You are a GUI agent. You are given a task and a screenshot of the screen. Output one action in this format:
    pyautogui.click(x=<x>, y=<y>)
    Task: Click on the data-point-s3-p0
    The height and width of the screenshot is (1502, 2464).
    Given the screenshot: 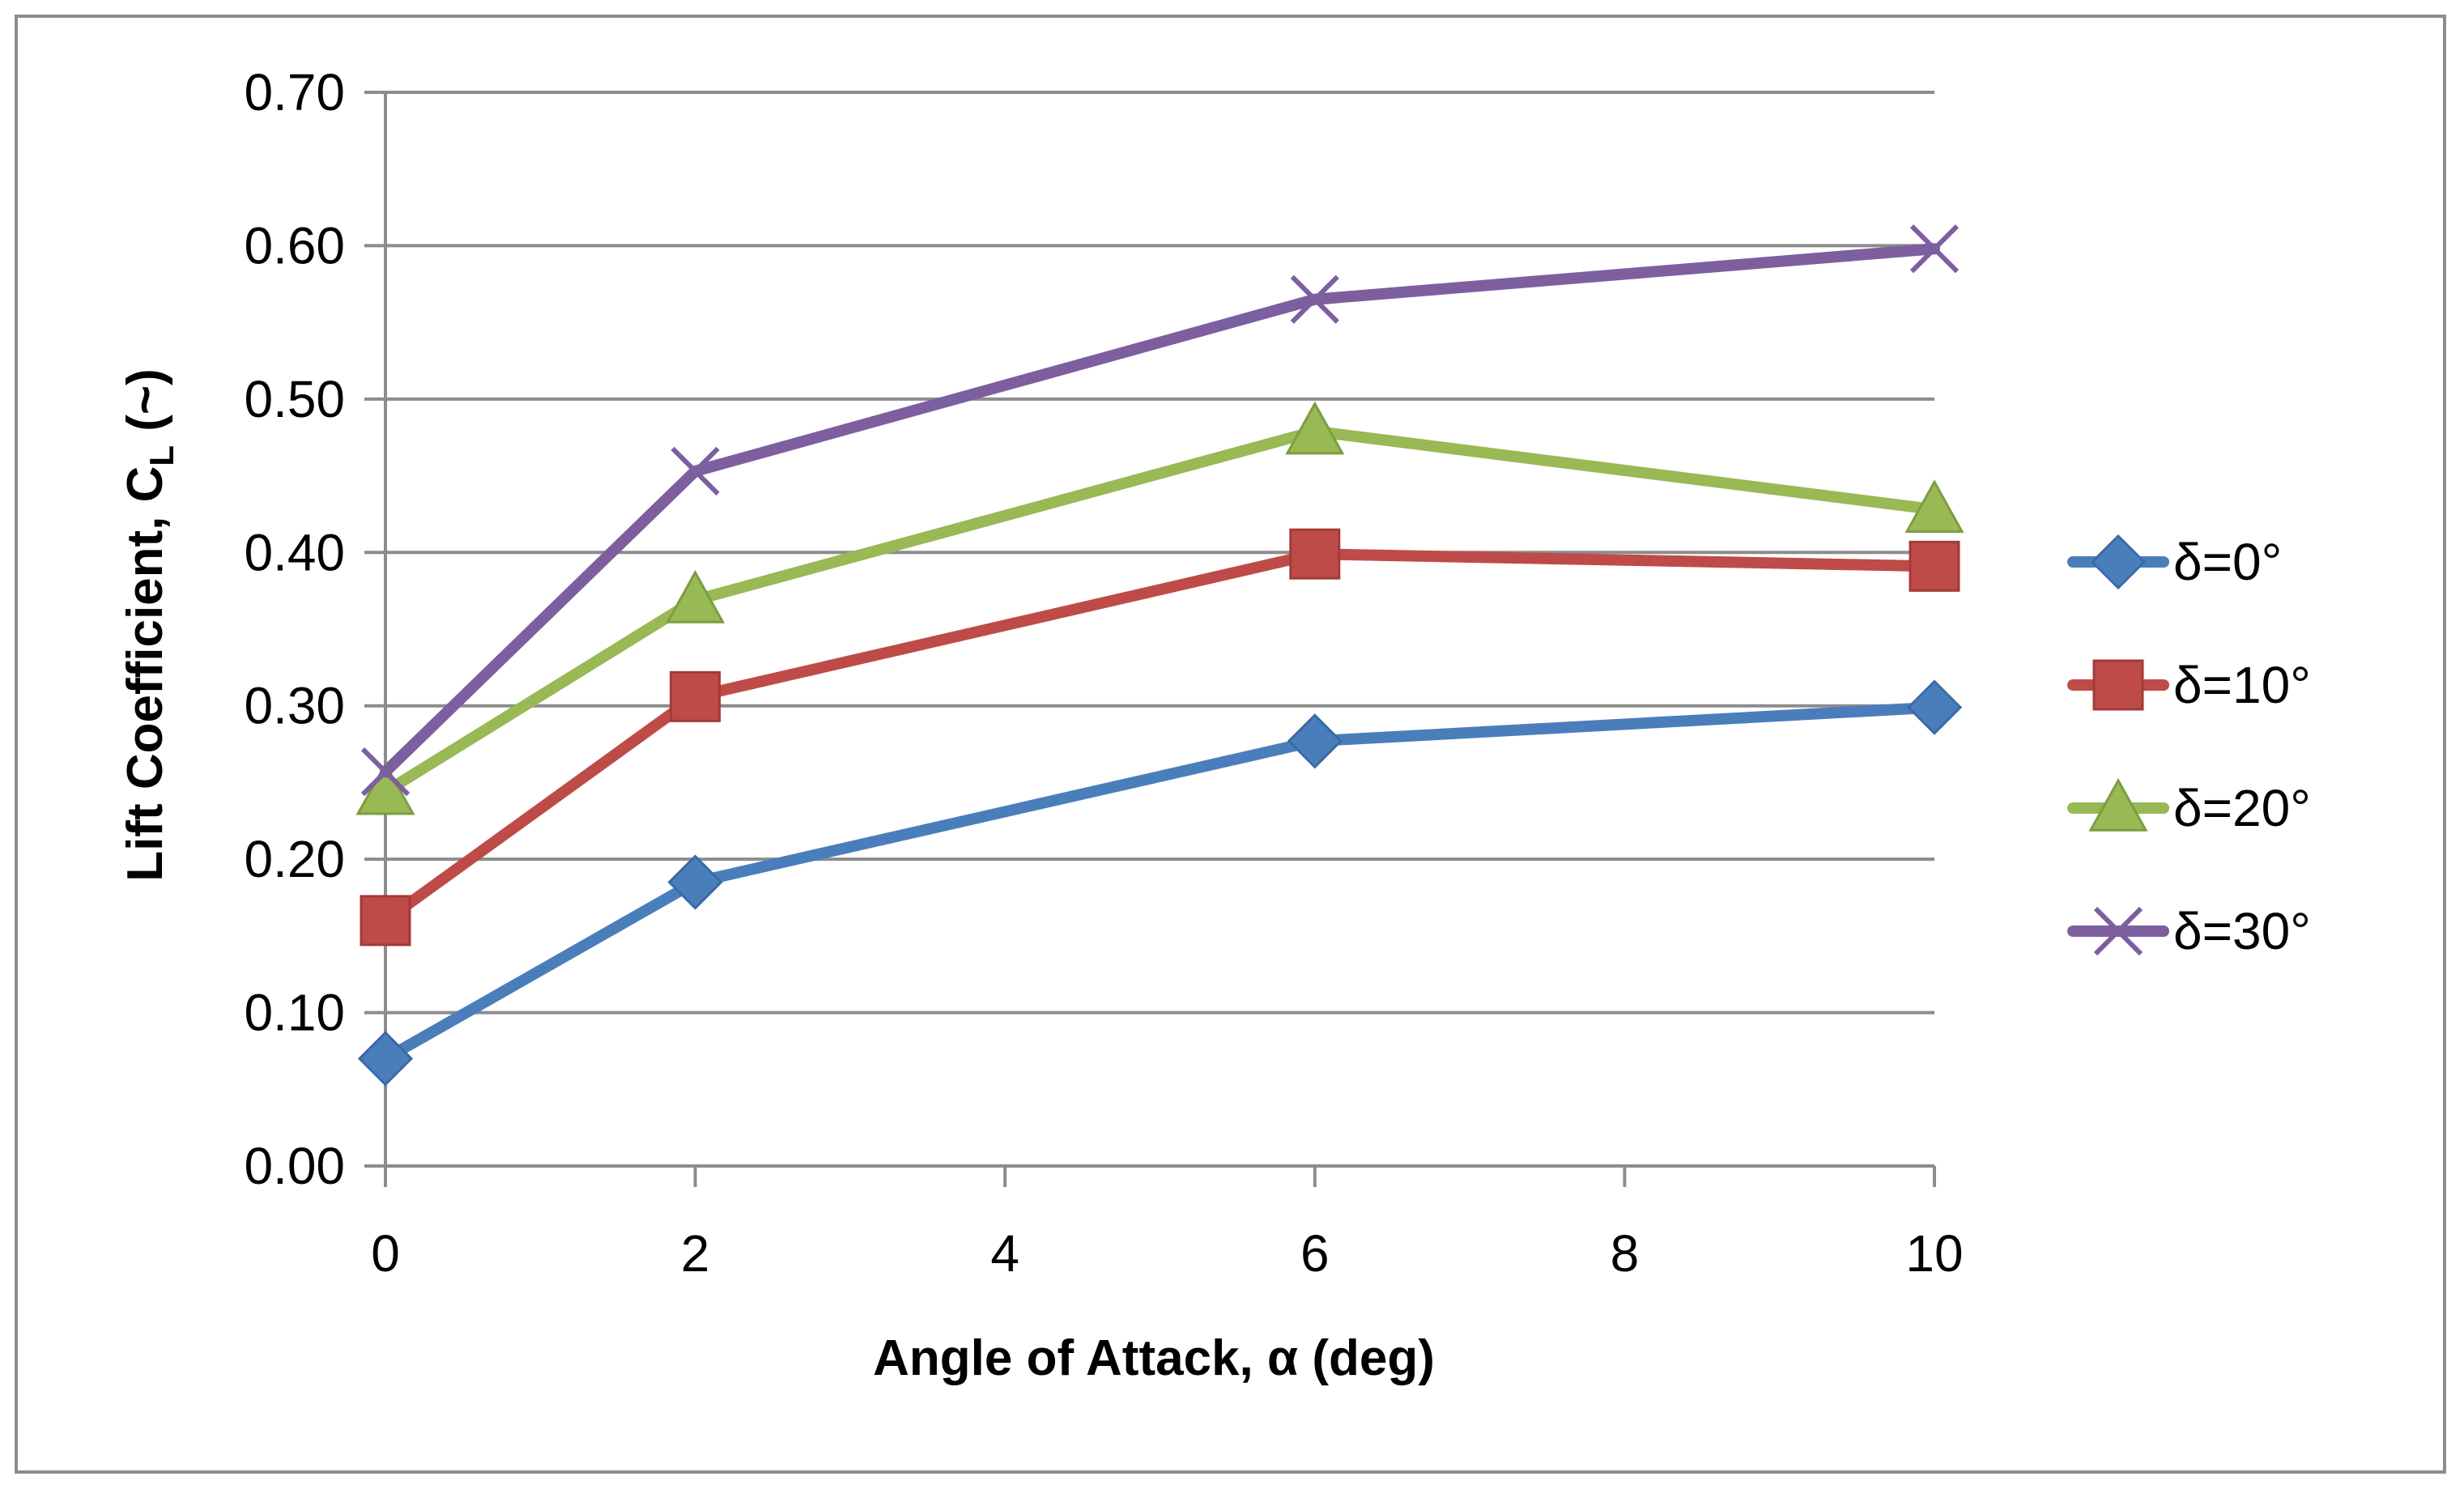 What is the action you would take?
    pyautogui.click(x=385, y=772)
    